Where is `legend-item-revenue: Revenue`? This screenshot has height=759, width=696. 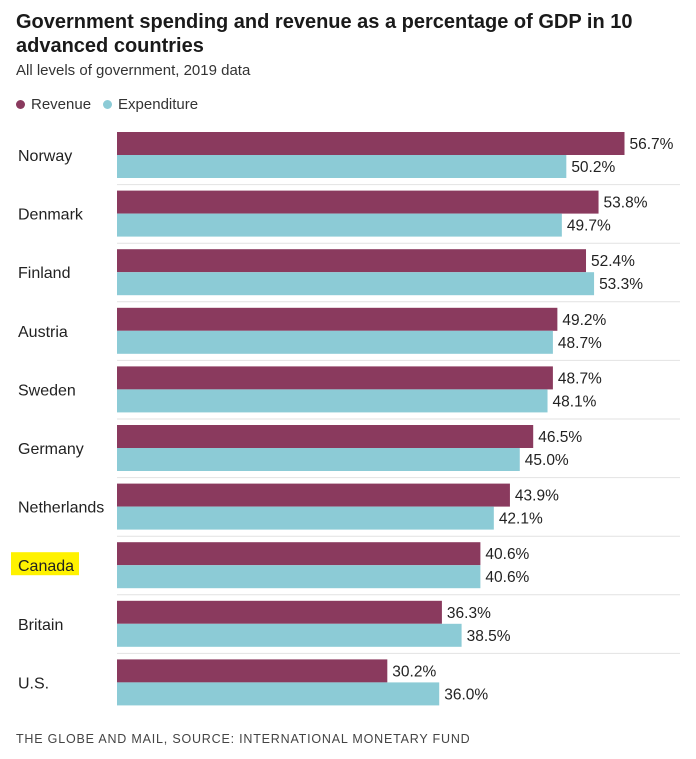 legend-item-revenue: Revenue is located at coordinates (53, 104).